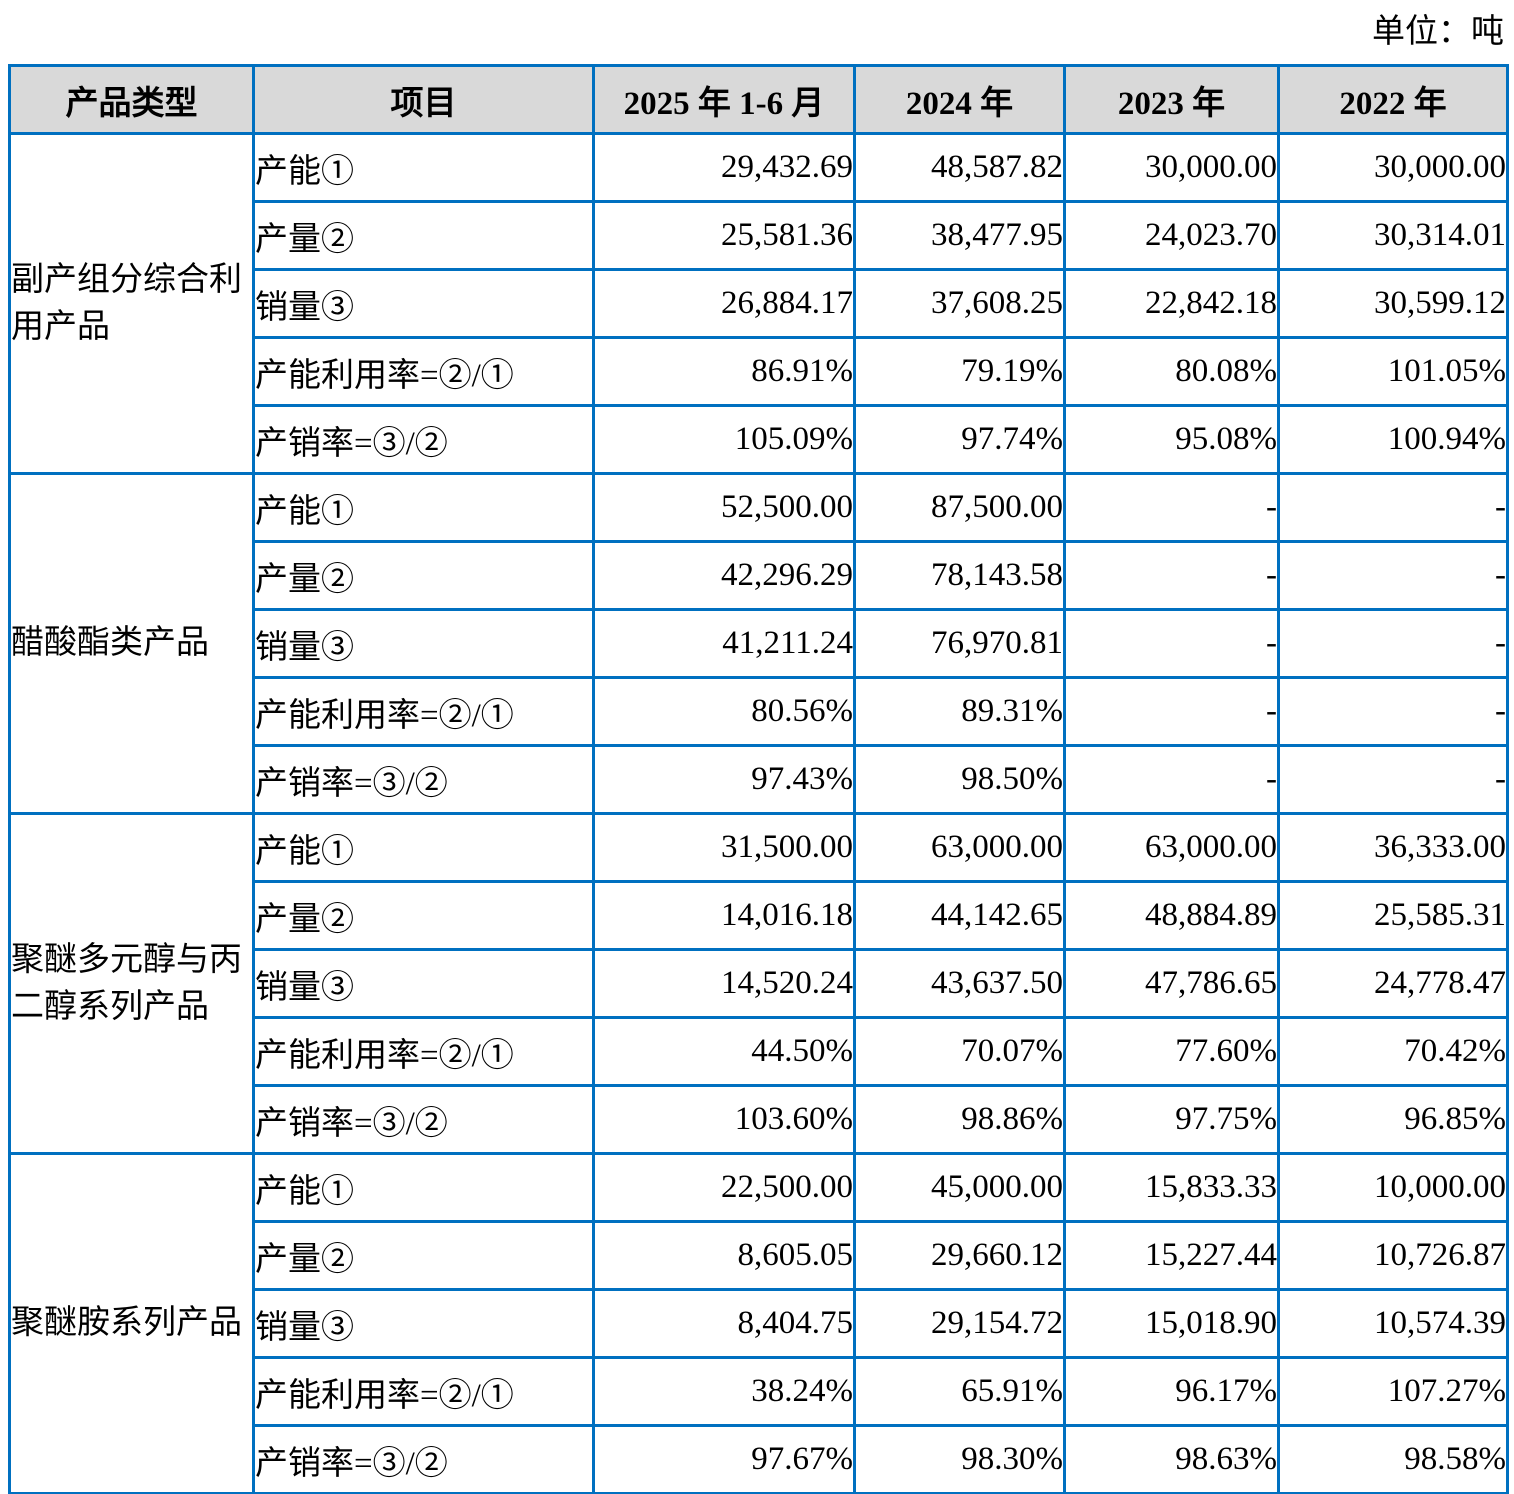 The height and width of the screenshot is (1494, 1514). What do you see at coordinates (724, 983) in the screenshot?
I see `value-cell: 14,520.24` at bounding box center [724, 983].